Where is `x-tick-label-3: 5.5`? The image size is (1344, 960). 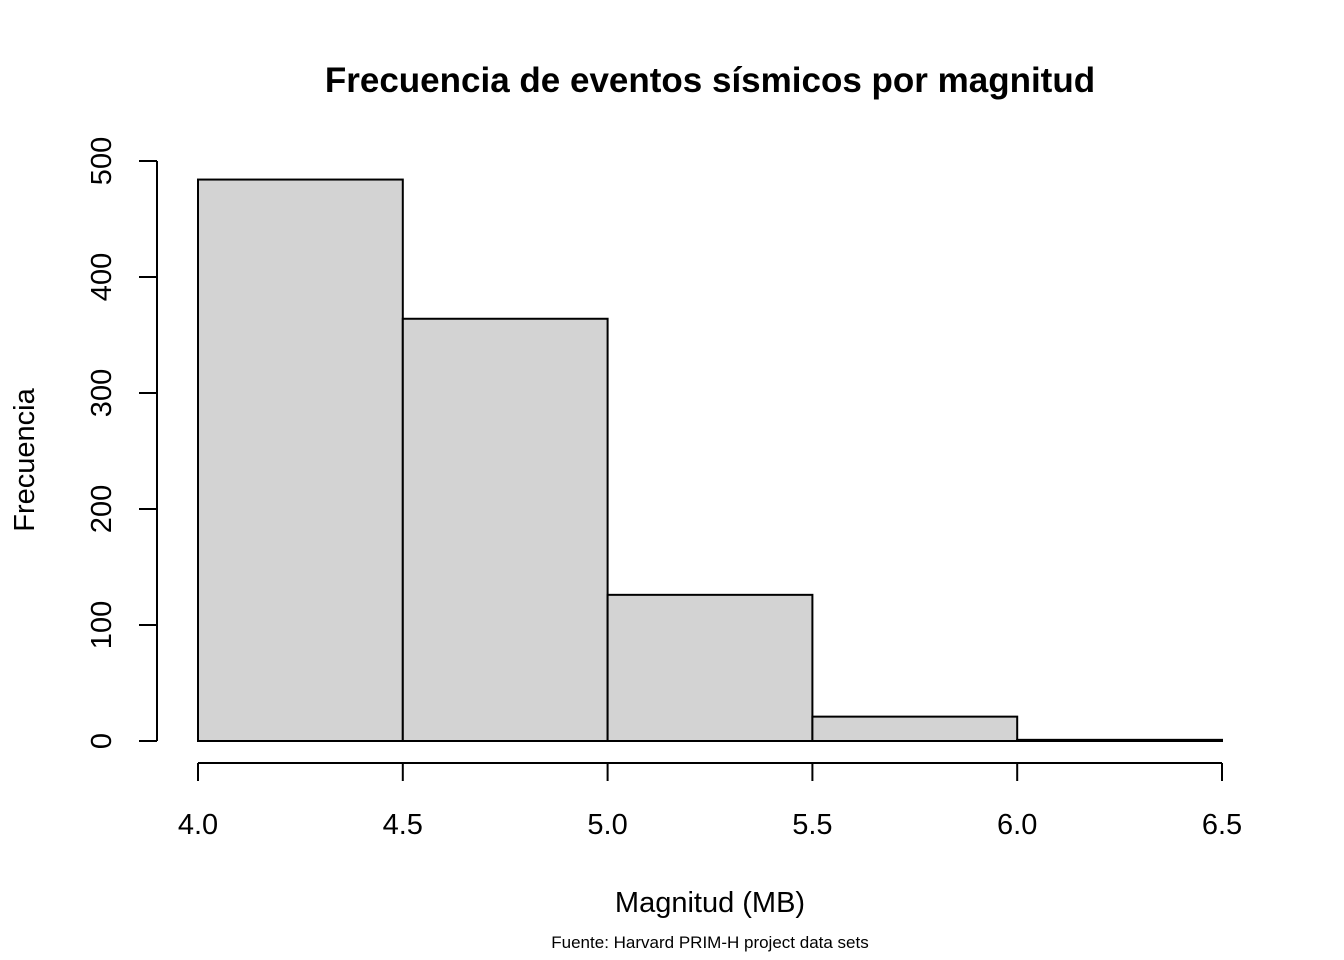
x-tick-label-3: 5.5 is located at coordinates (812, 825).